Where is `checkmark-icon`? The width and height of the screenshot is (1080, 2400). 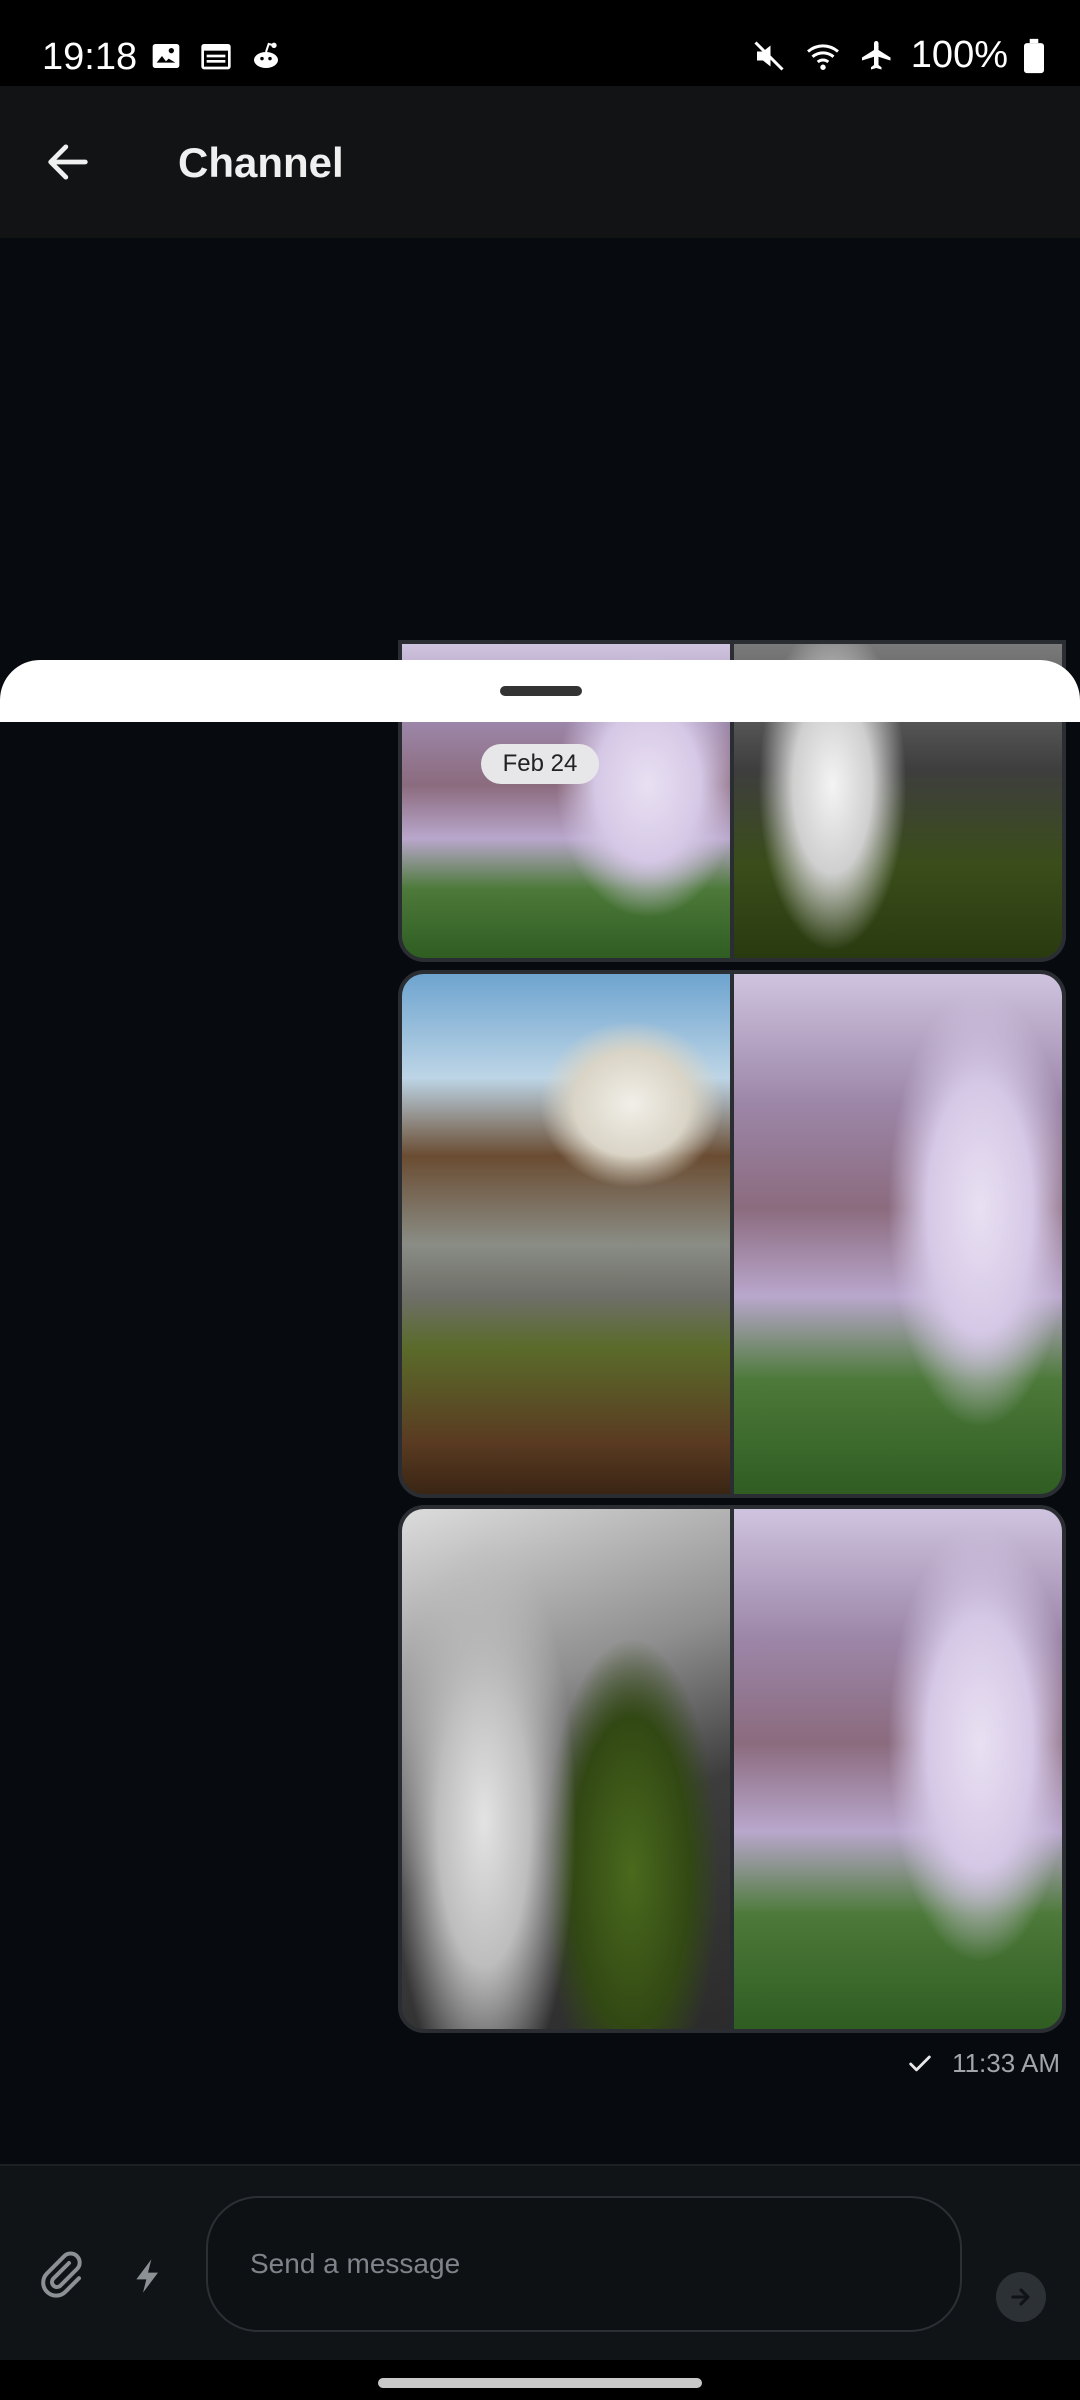
checkmark-icon is located at coordinates (920, 2063).